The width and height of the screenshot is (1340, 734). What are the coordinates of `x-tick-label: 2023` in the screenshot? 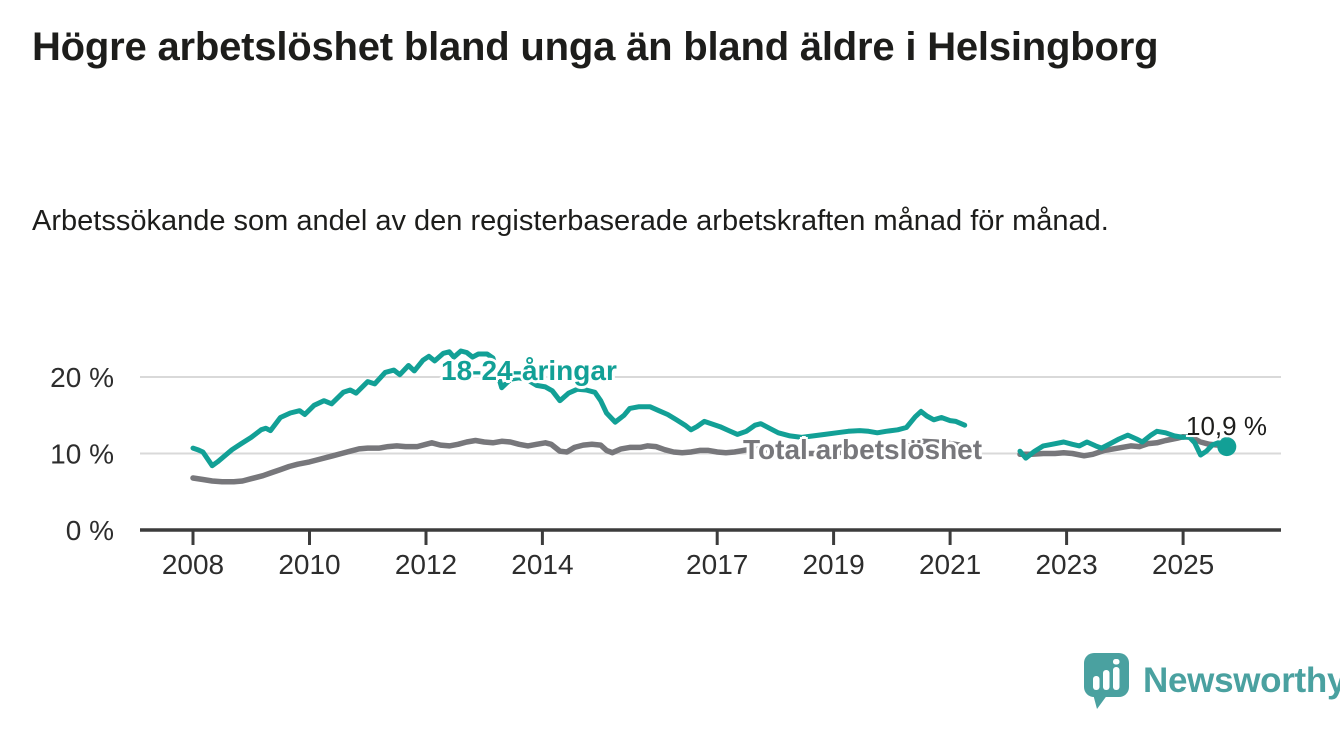 It's located at (1066, 564).